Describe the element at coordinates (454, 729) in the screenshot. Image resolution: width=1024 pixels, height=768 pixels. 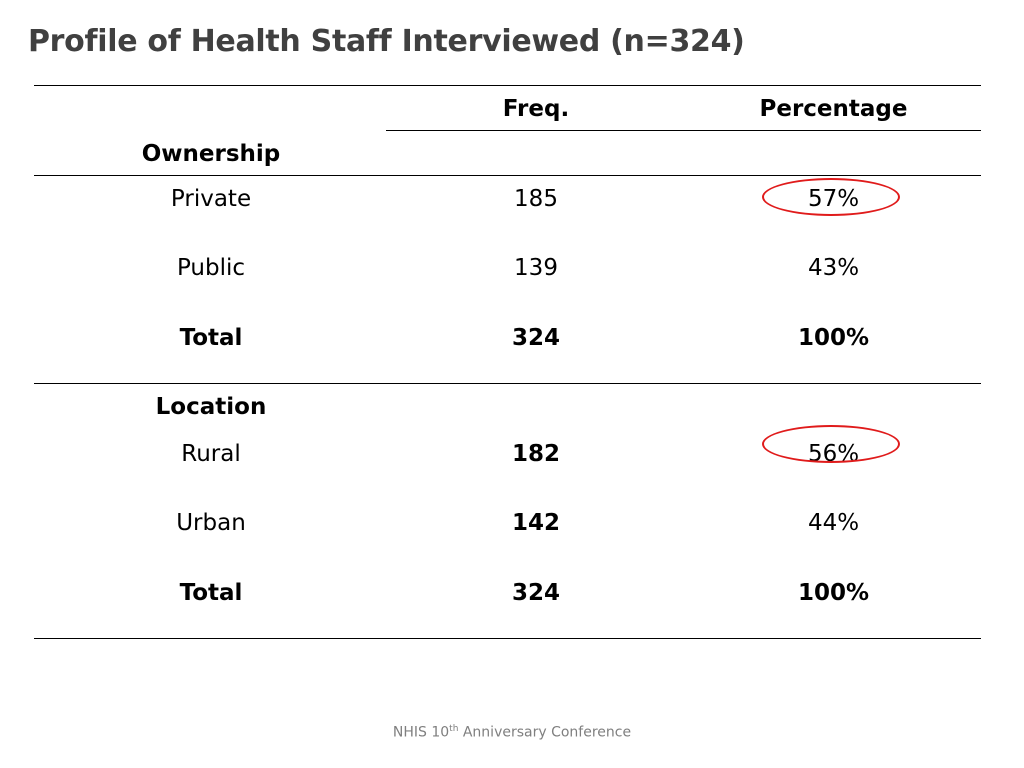
I see `footer-superscript: th` at that location.